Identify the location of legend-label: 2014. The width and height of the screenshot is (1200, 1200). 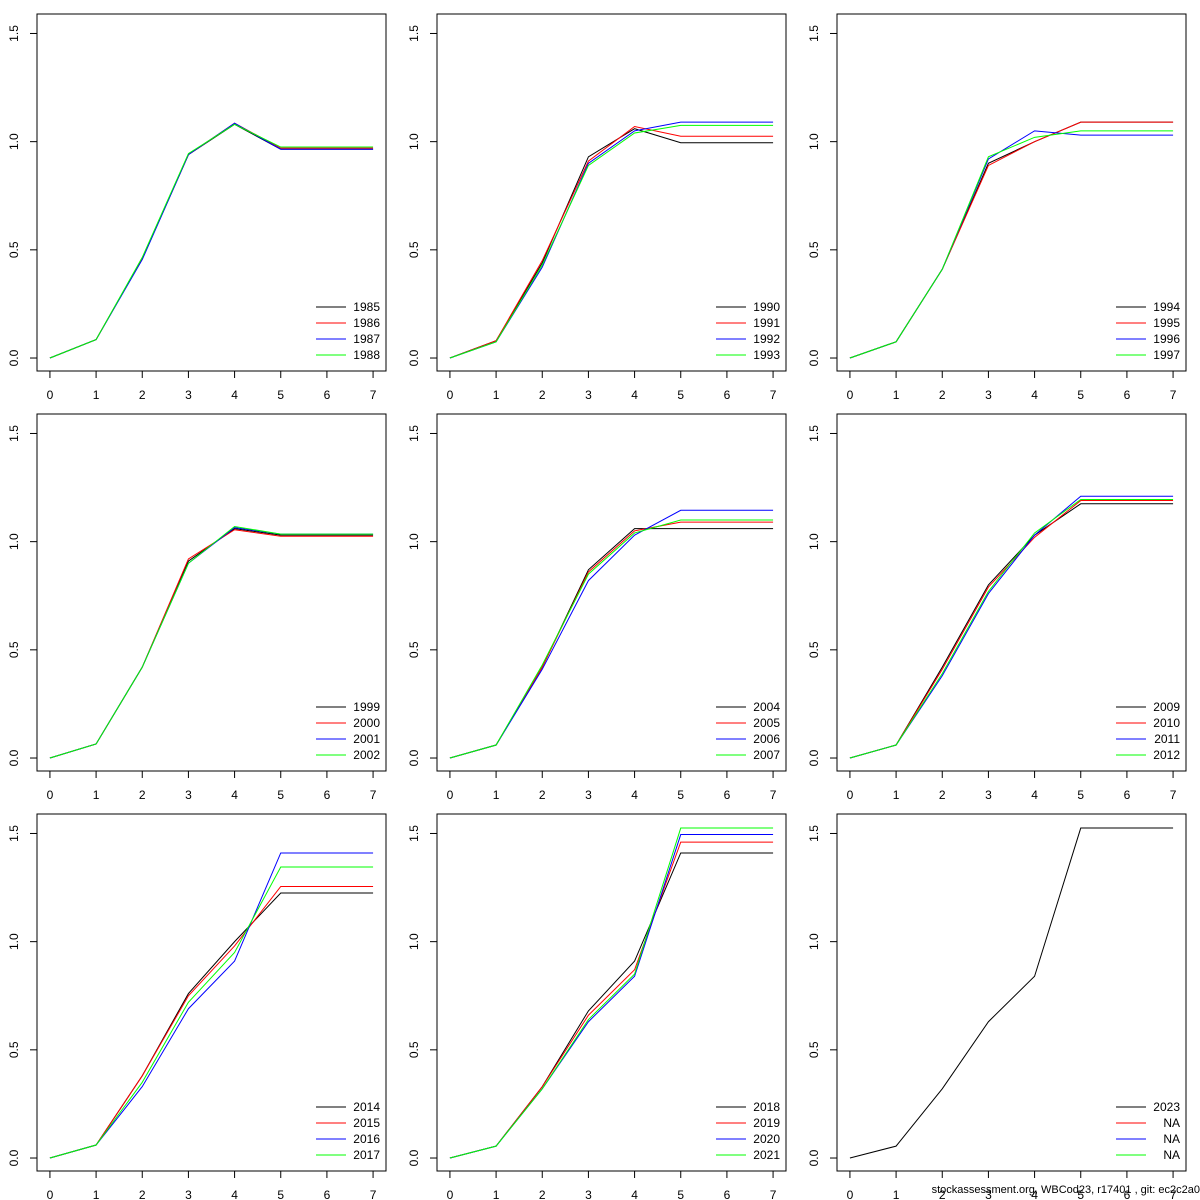
(366, 1107).